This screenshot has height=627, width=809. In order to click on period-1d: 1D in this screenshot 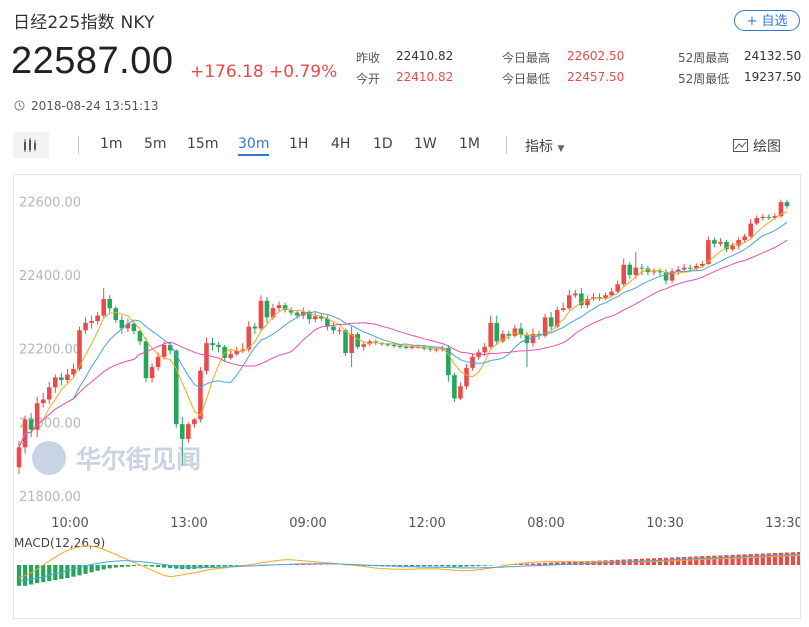, I will do `click(383, 144)`.